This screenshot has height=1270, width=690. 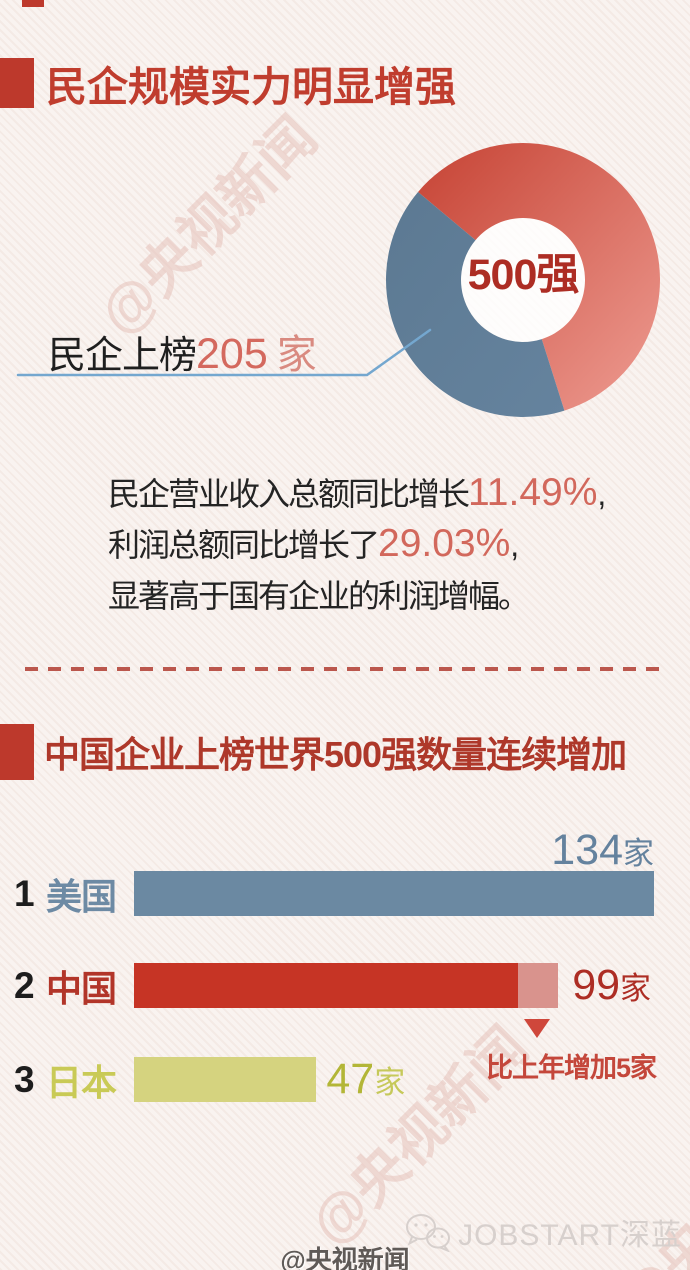 I want to click on section2-title: 中国企业上榜世界500强数量连续增加, so click(x=335, y=754).